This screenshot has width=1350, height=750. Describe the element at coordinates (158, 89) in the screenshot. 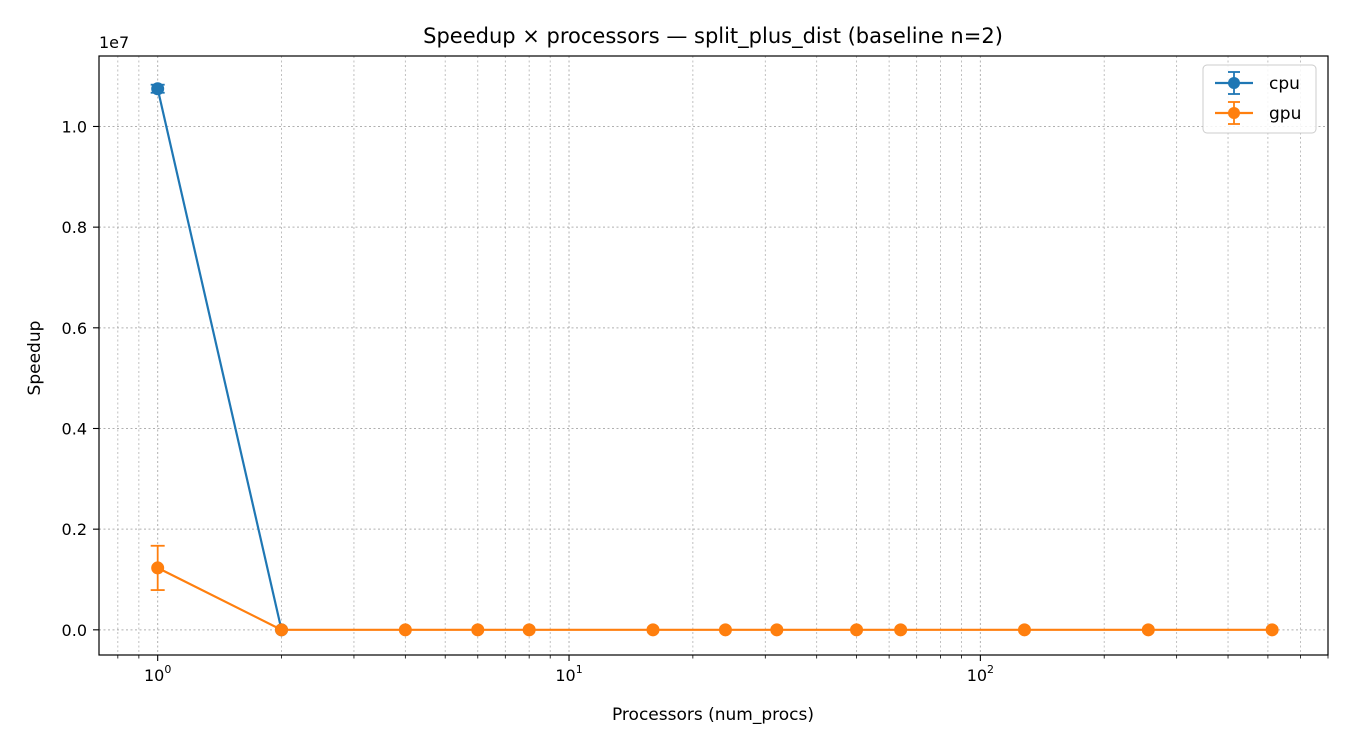

I see `cpu-point` at that location.